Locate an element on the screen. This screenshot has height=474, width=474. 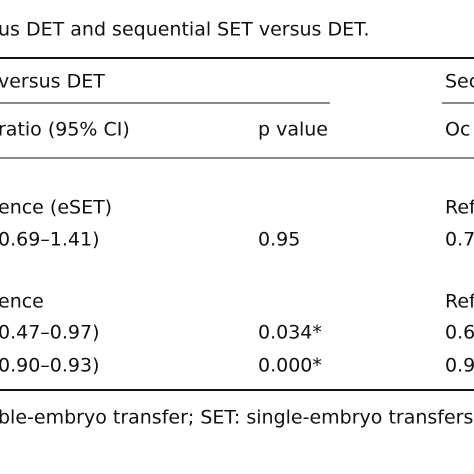
column-header: p value is located at coordinates (293, 130).